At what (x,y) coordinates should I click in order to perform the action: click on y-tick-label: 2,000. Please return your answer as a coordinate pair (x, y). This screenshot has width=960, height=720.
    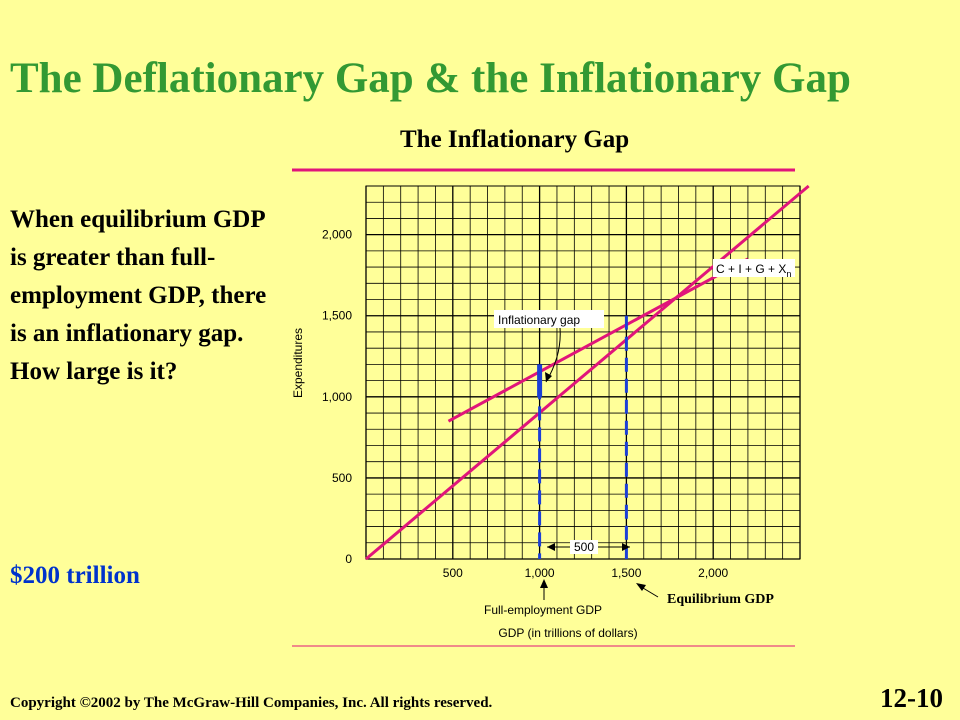
    Looking at the image, I should click on (337, 235).